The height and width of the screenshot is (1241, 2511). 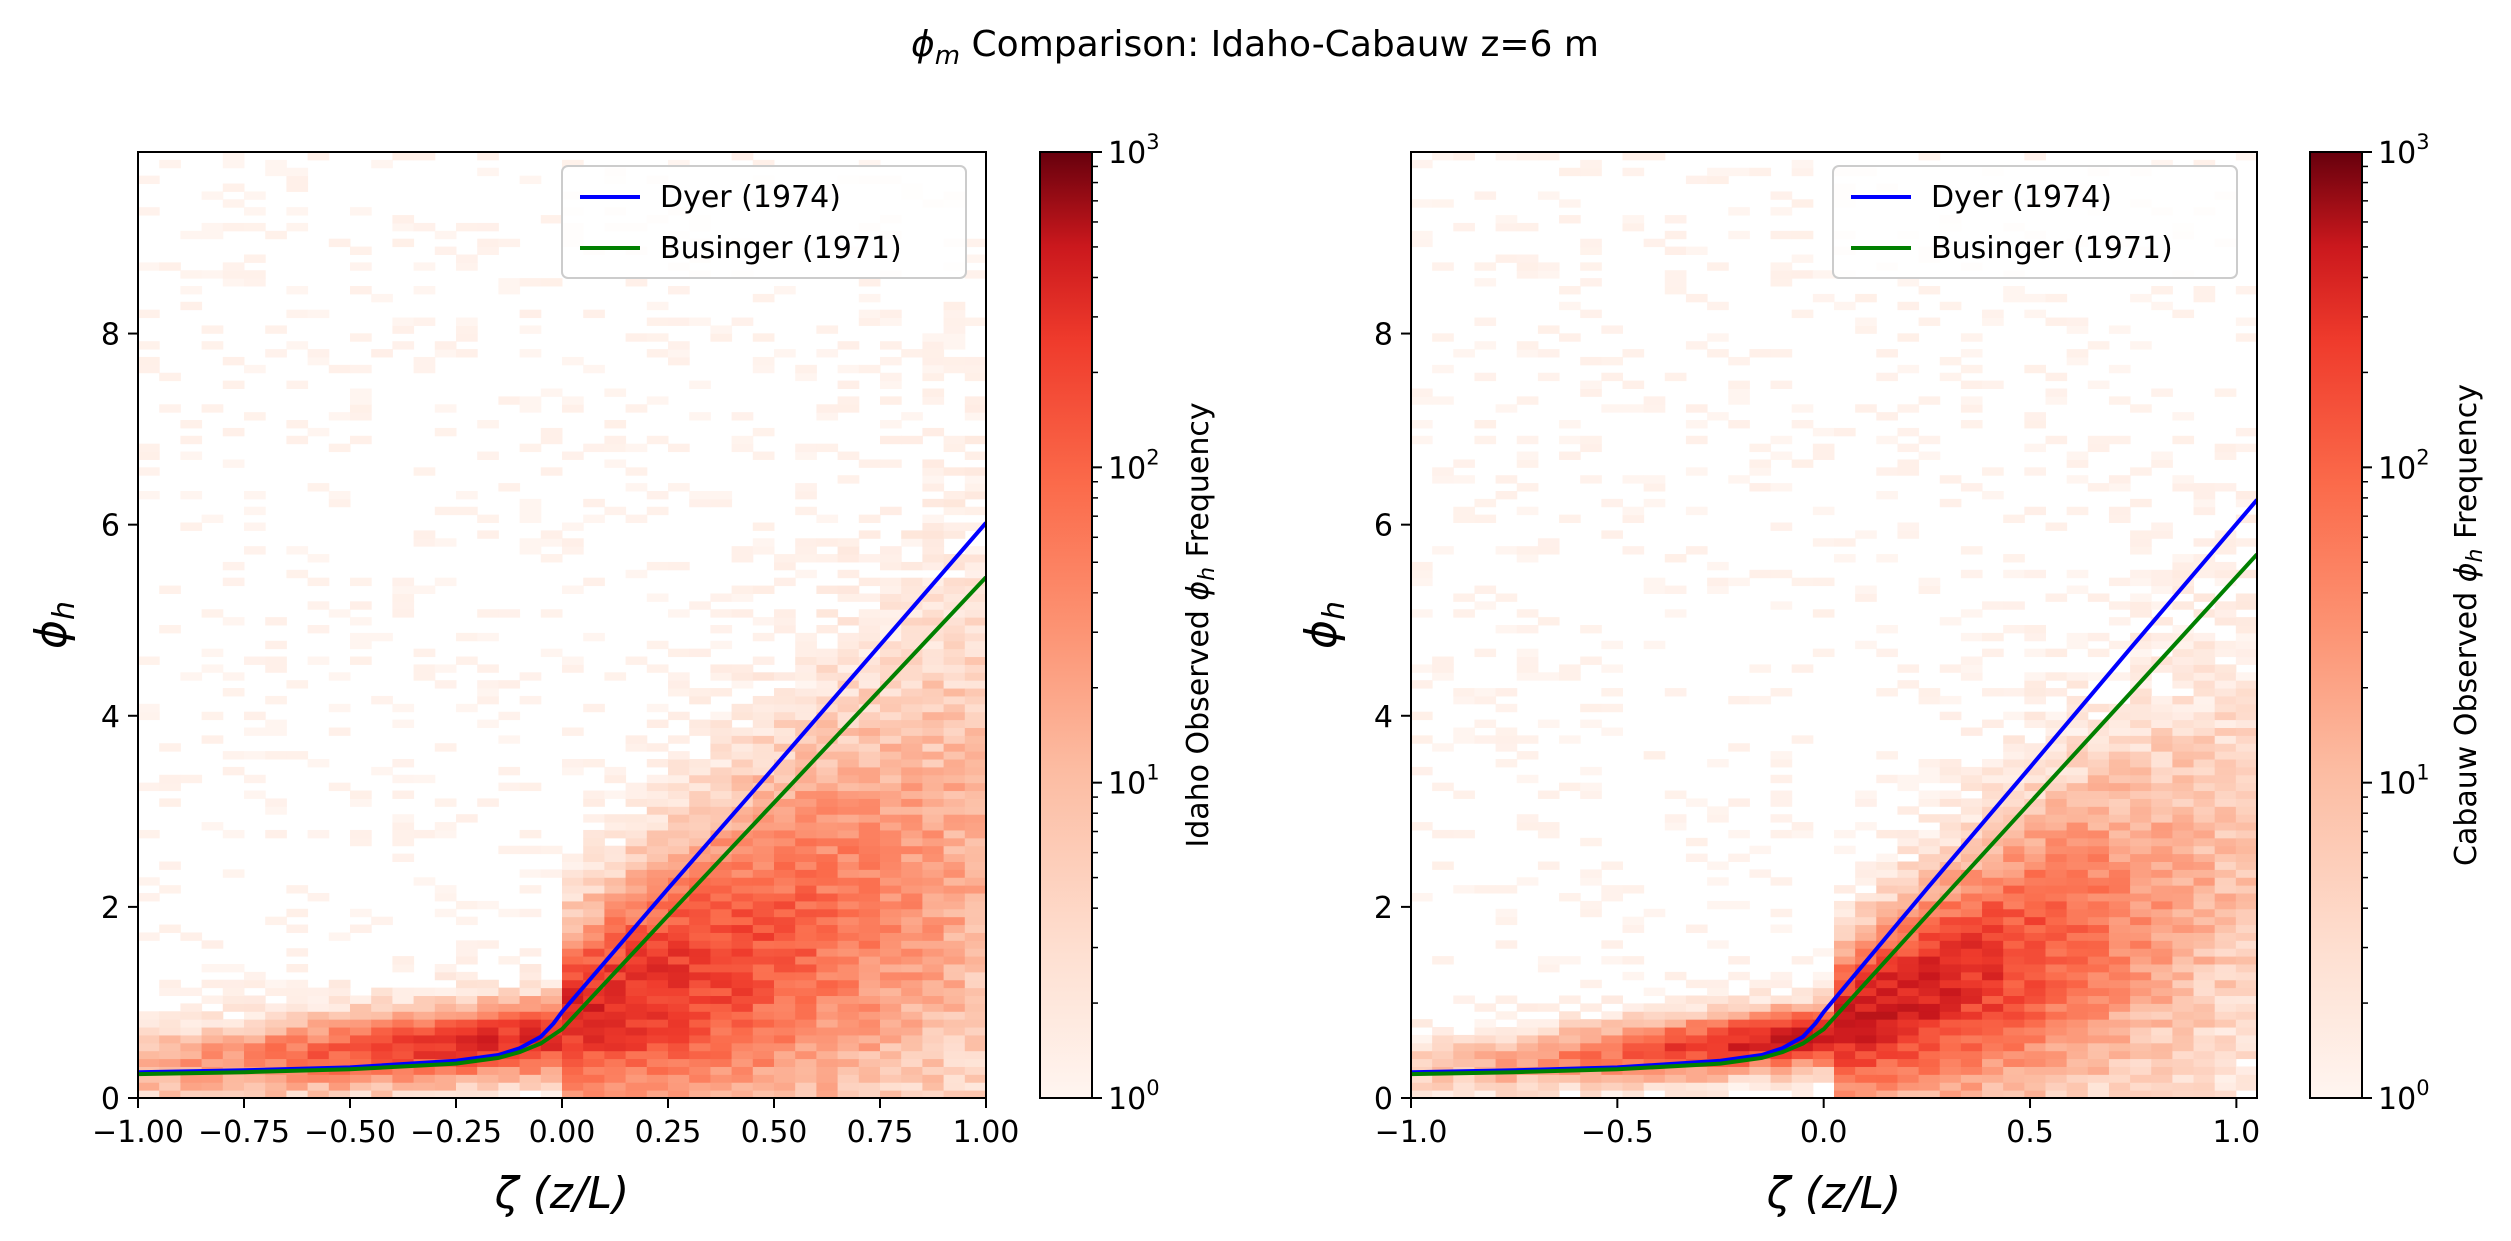 What do you see at coordinates (562, 1132) in the screenshot?
I see `x-tick-label: 0.00` at bounding box center [562, 1132].